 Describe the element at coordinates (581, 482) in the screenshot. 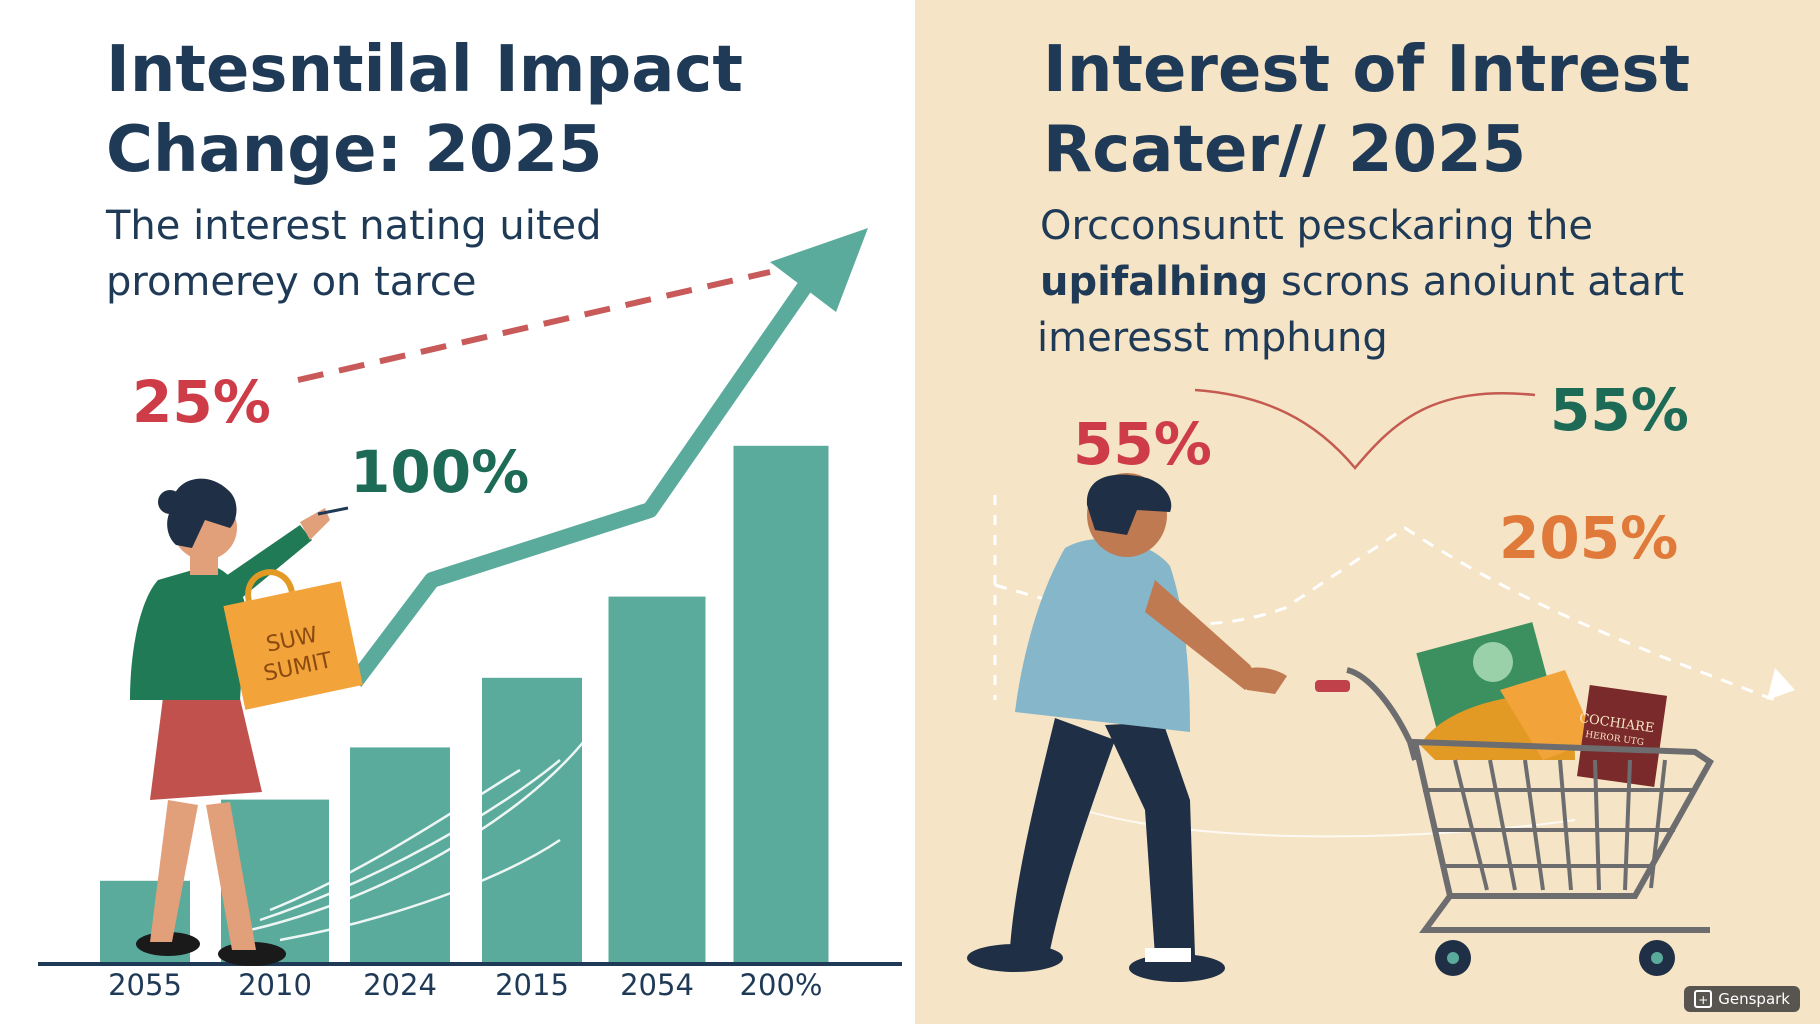

I see `trend-arrow-line` at that location.